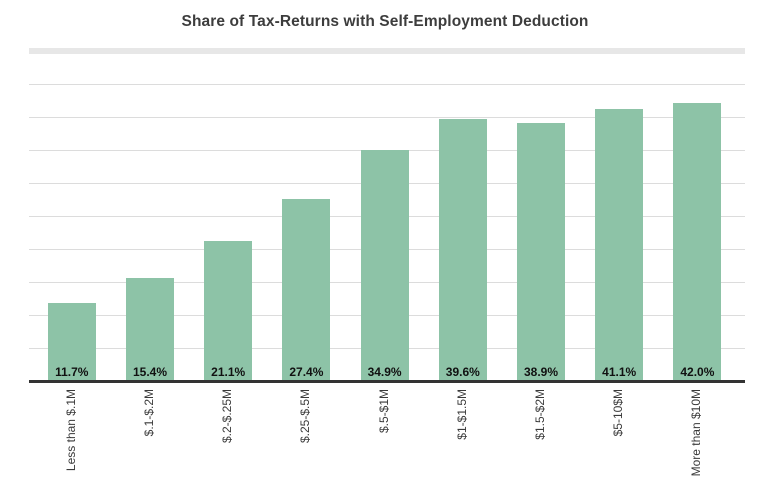 This screenshot has width=770, height=502. What do you see at coordinates (387, 381) in the screenshot?
I see `x-axis-line` at bounding box center [387, 381].